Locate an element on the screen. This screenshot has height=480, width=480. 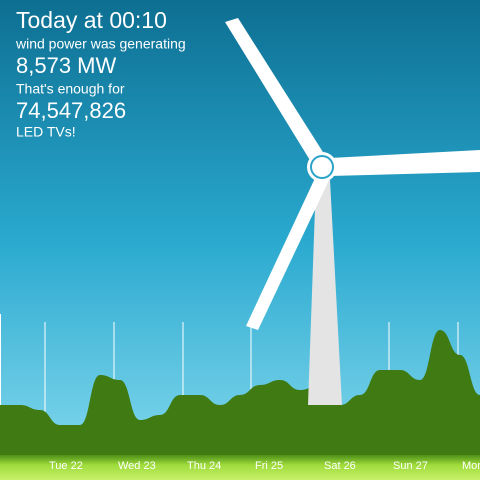
tower is located at coordinates (325, 292).